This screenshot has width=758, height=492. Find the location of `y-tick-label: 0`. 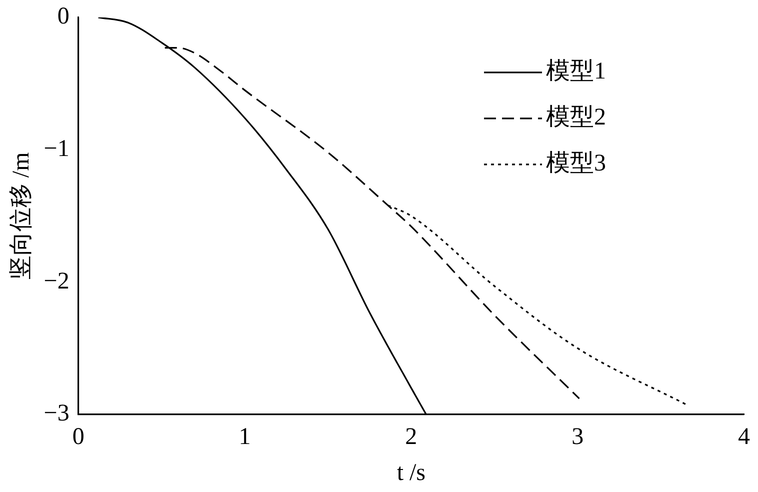

y-tick-label: 0 is located at coordinates (63, 17).